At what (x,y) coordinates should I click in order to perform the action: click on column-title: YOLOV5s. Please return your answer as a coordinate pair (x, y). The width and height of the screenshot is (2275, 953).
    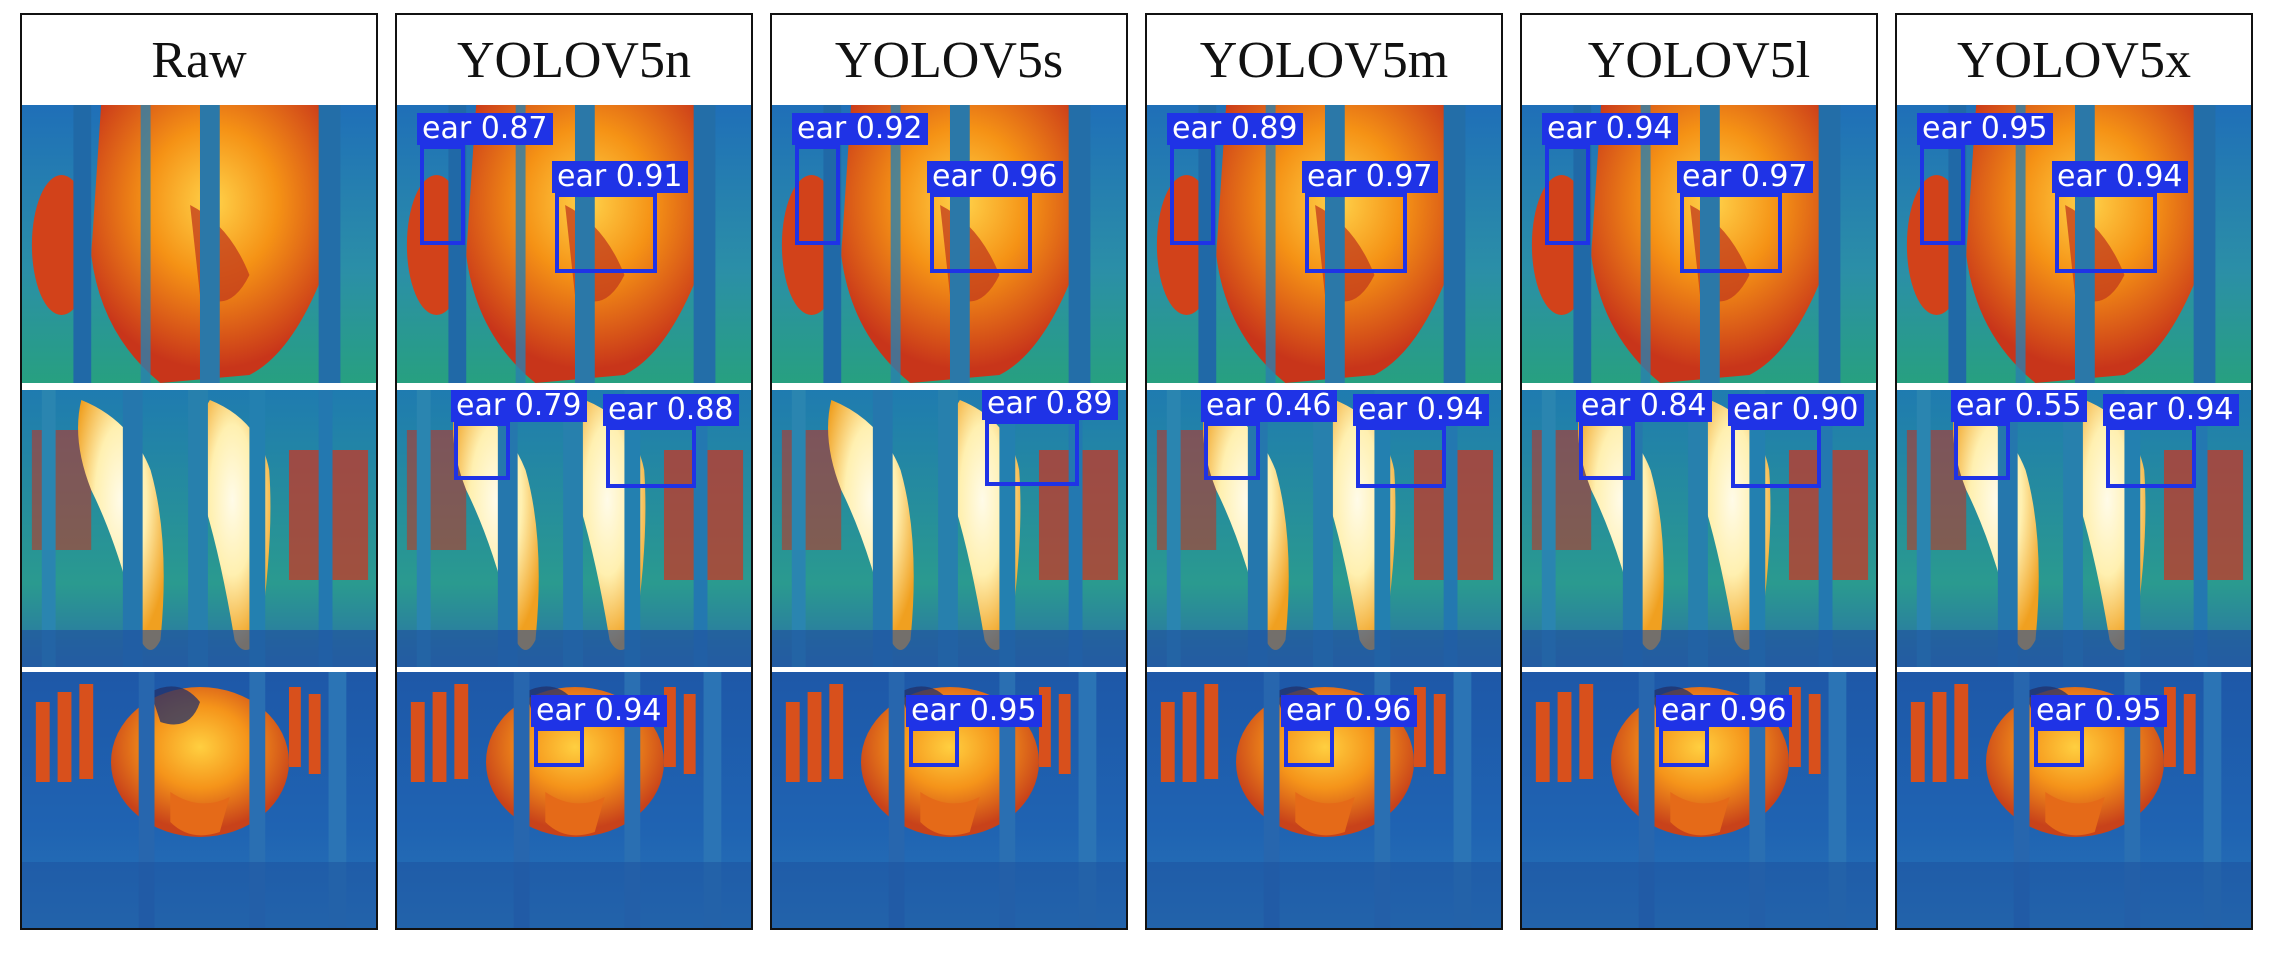
    Looking at the image, I should click on (949, 60).